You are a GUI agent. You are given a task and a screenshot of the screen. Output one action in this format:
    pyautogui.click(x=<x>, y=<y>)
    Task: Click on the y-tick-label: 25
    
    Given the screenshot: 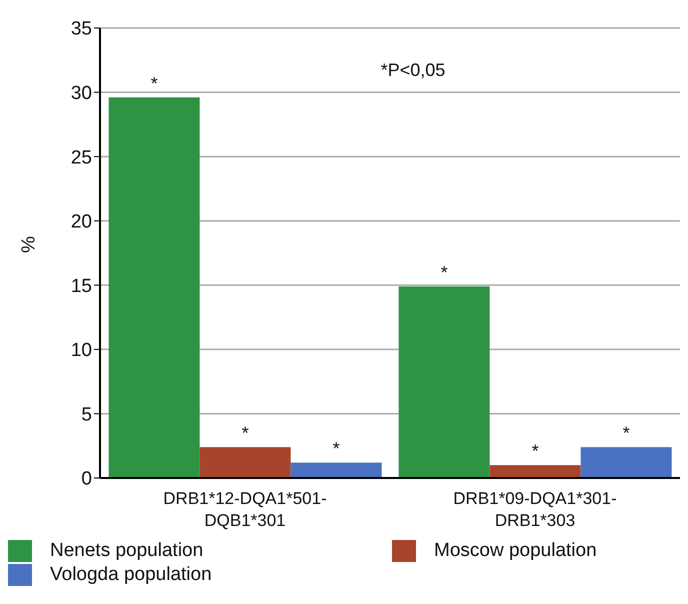 What is the action you would take?
    pyautogui.click(x=81, y=157)
    